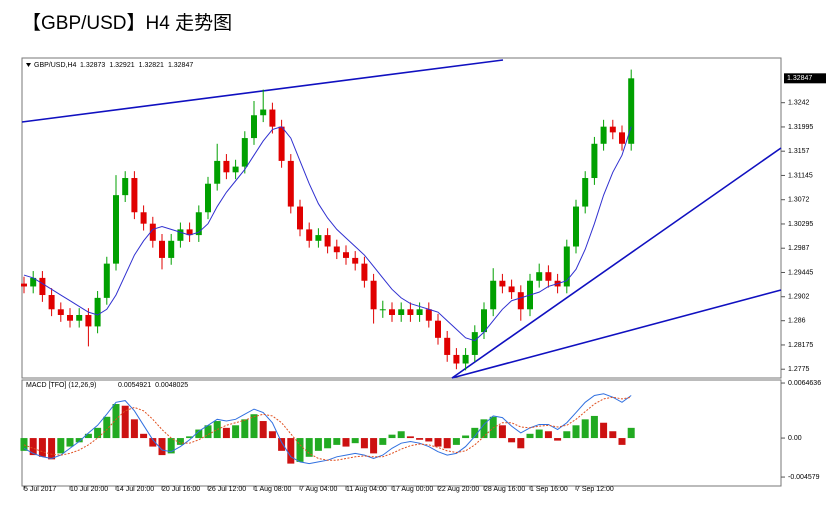 Image resolution: width=835 pixels, height=513 pixels. Describe the element at coordinates (40, 489) in the screenshot. I see `x-tick-label: 5 Jul 2017` at that location.